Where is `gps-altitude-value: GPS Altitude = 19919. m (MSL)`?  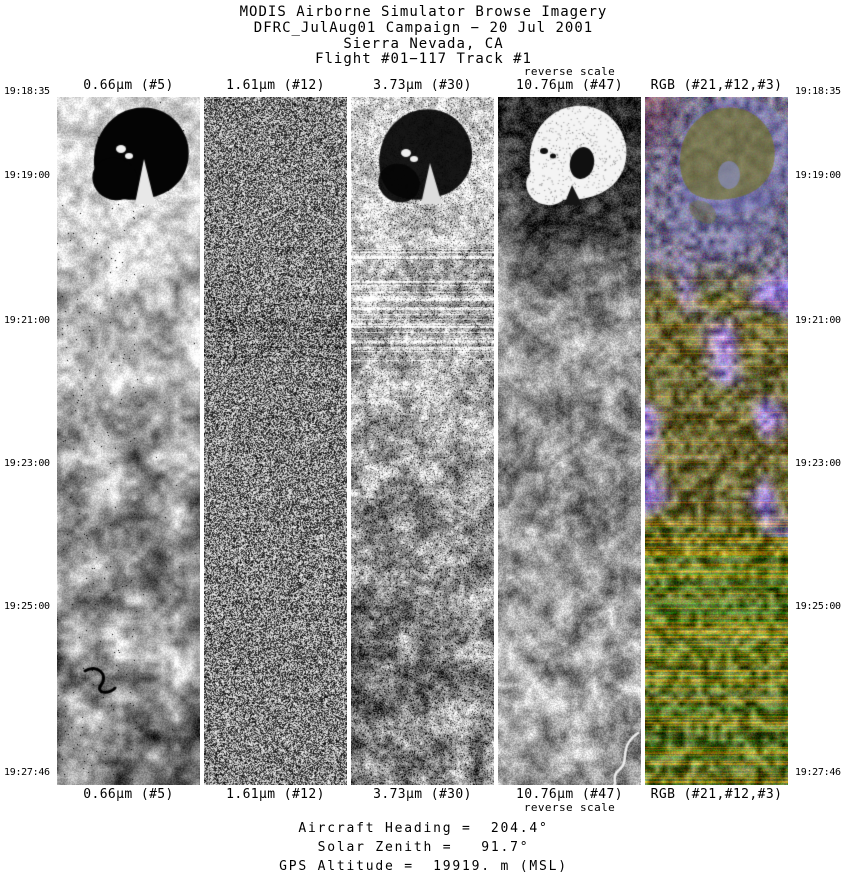
gps-altitude-value: GPS Altitude = 19919. m (MSL) is located at coordinates (423, 866).